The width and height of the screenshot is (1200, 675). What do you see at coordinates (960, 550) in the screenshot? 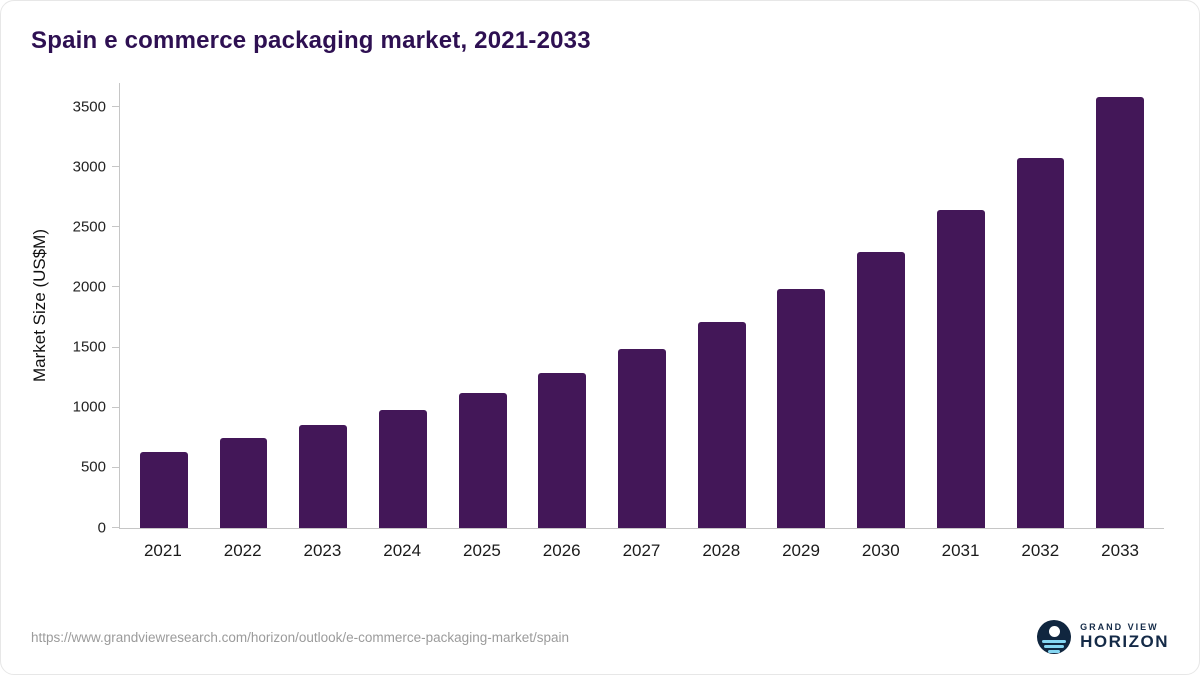
I see `x-tick-label: 2031` at bounding box center [960, 550].